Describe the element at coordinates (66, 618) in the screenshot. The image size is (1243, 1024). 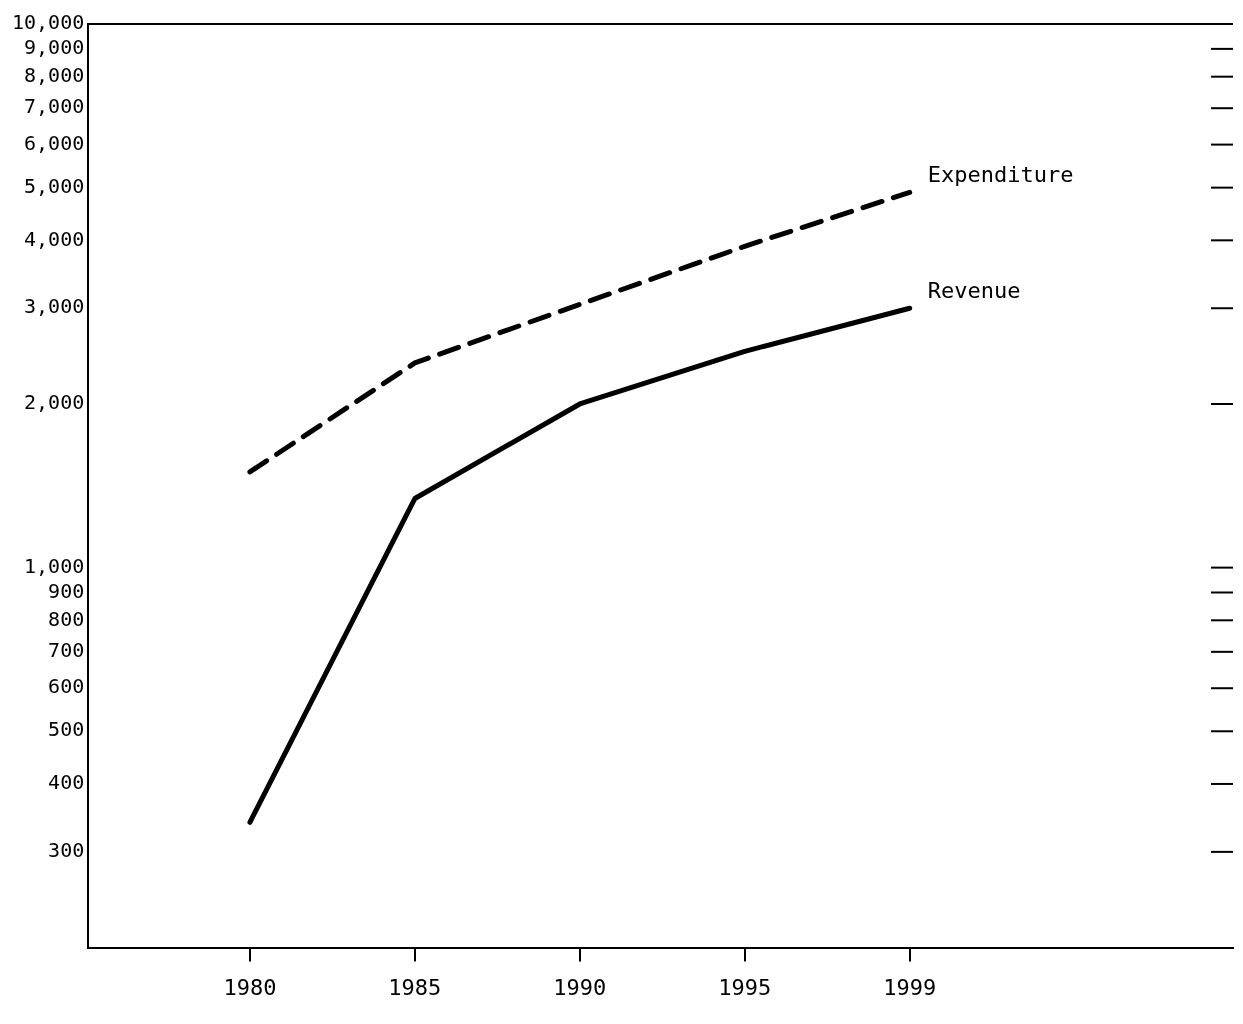
I see `y-tick-label: 800` at that location.